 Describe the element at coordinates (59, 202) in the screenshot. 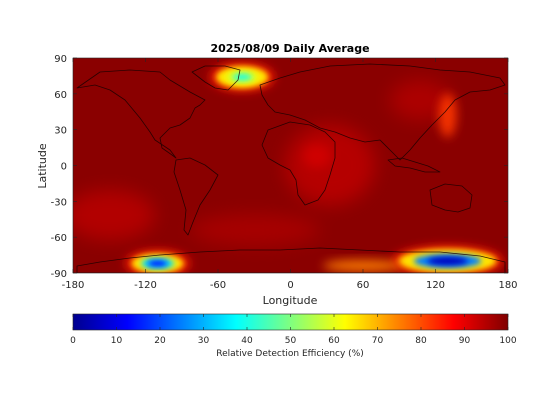

I see `y-tick-label: -30` at that location.